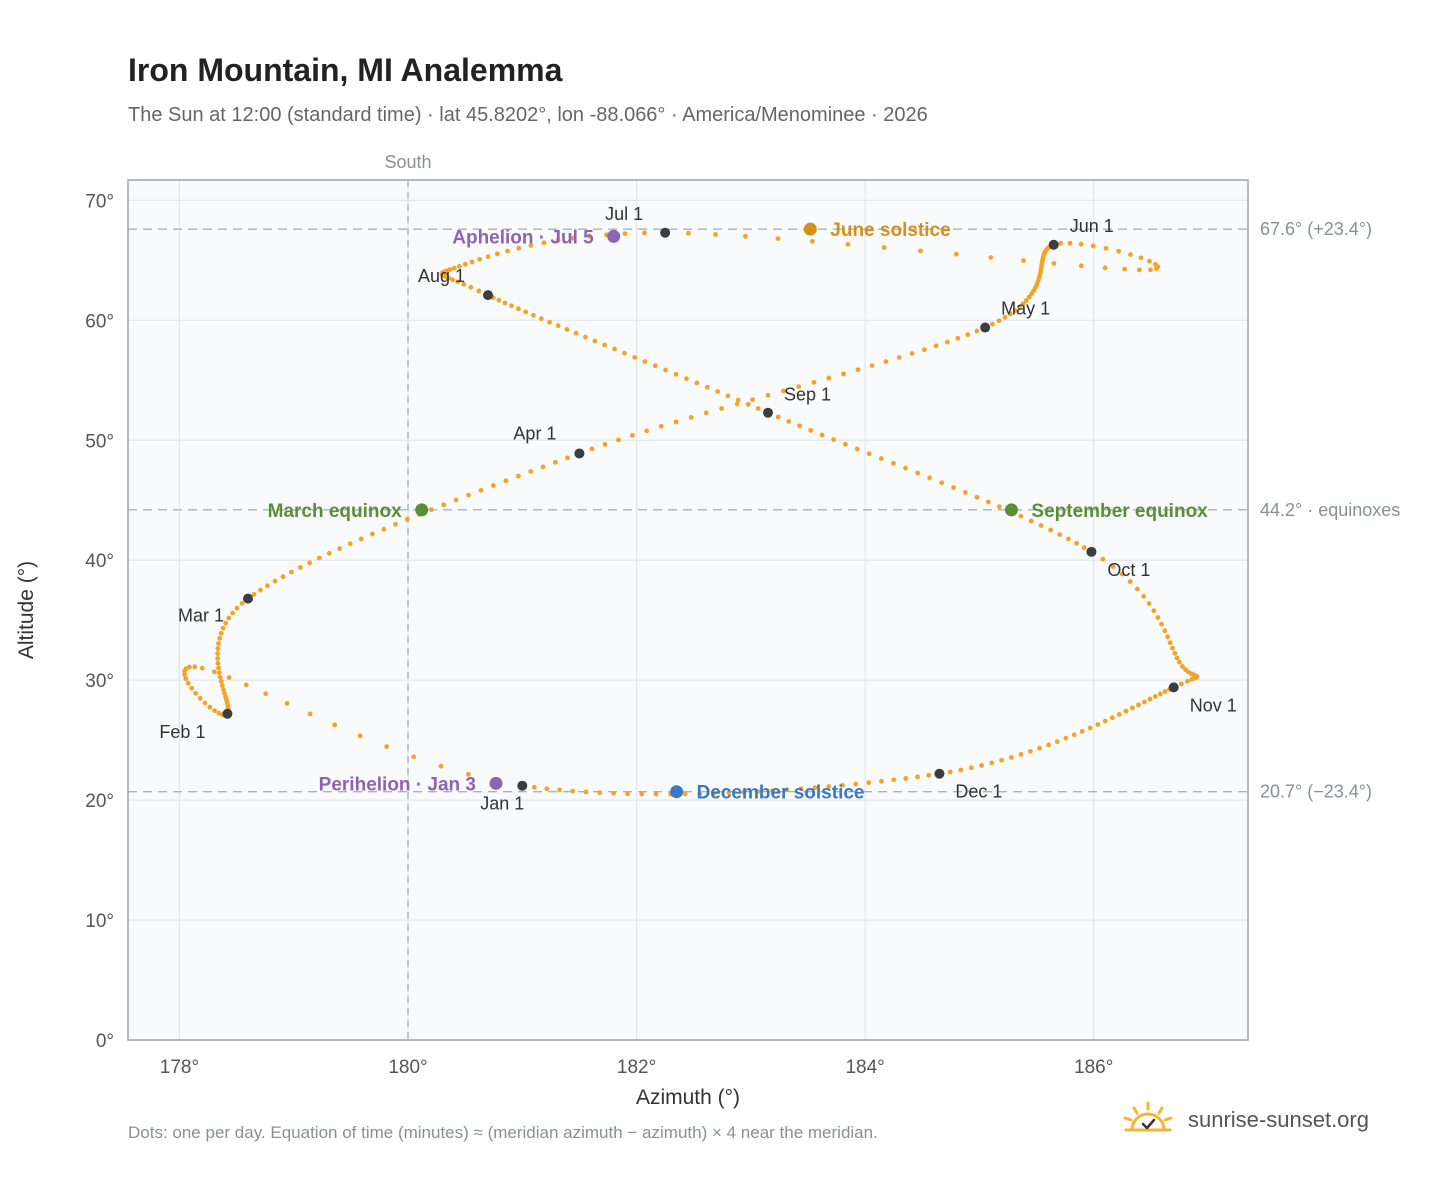 Image resolution: width=1448 pixels, height=1188 pixels. Describe the element at coordinates (864, 1067) in the screenshot. I see `x-tick-label: 184°` at that location.